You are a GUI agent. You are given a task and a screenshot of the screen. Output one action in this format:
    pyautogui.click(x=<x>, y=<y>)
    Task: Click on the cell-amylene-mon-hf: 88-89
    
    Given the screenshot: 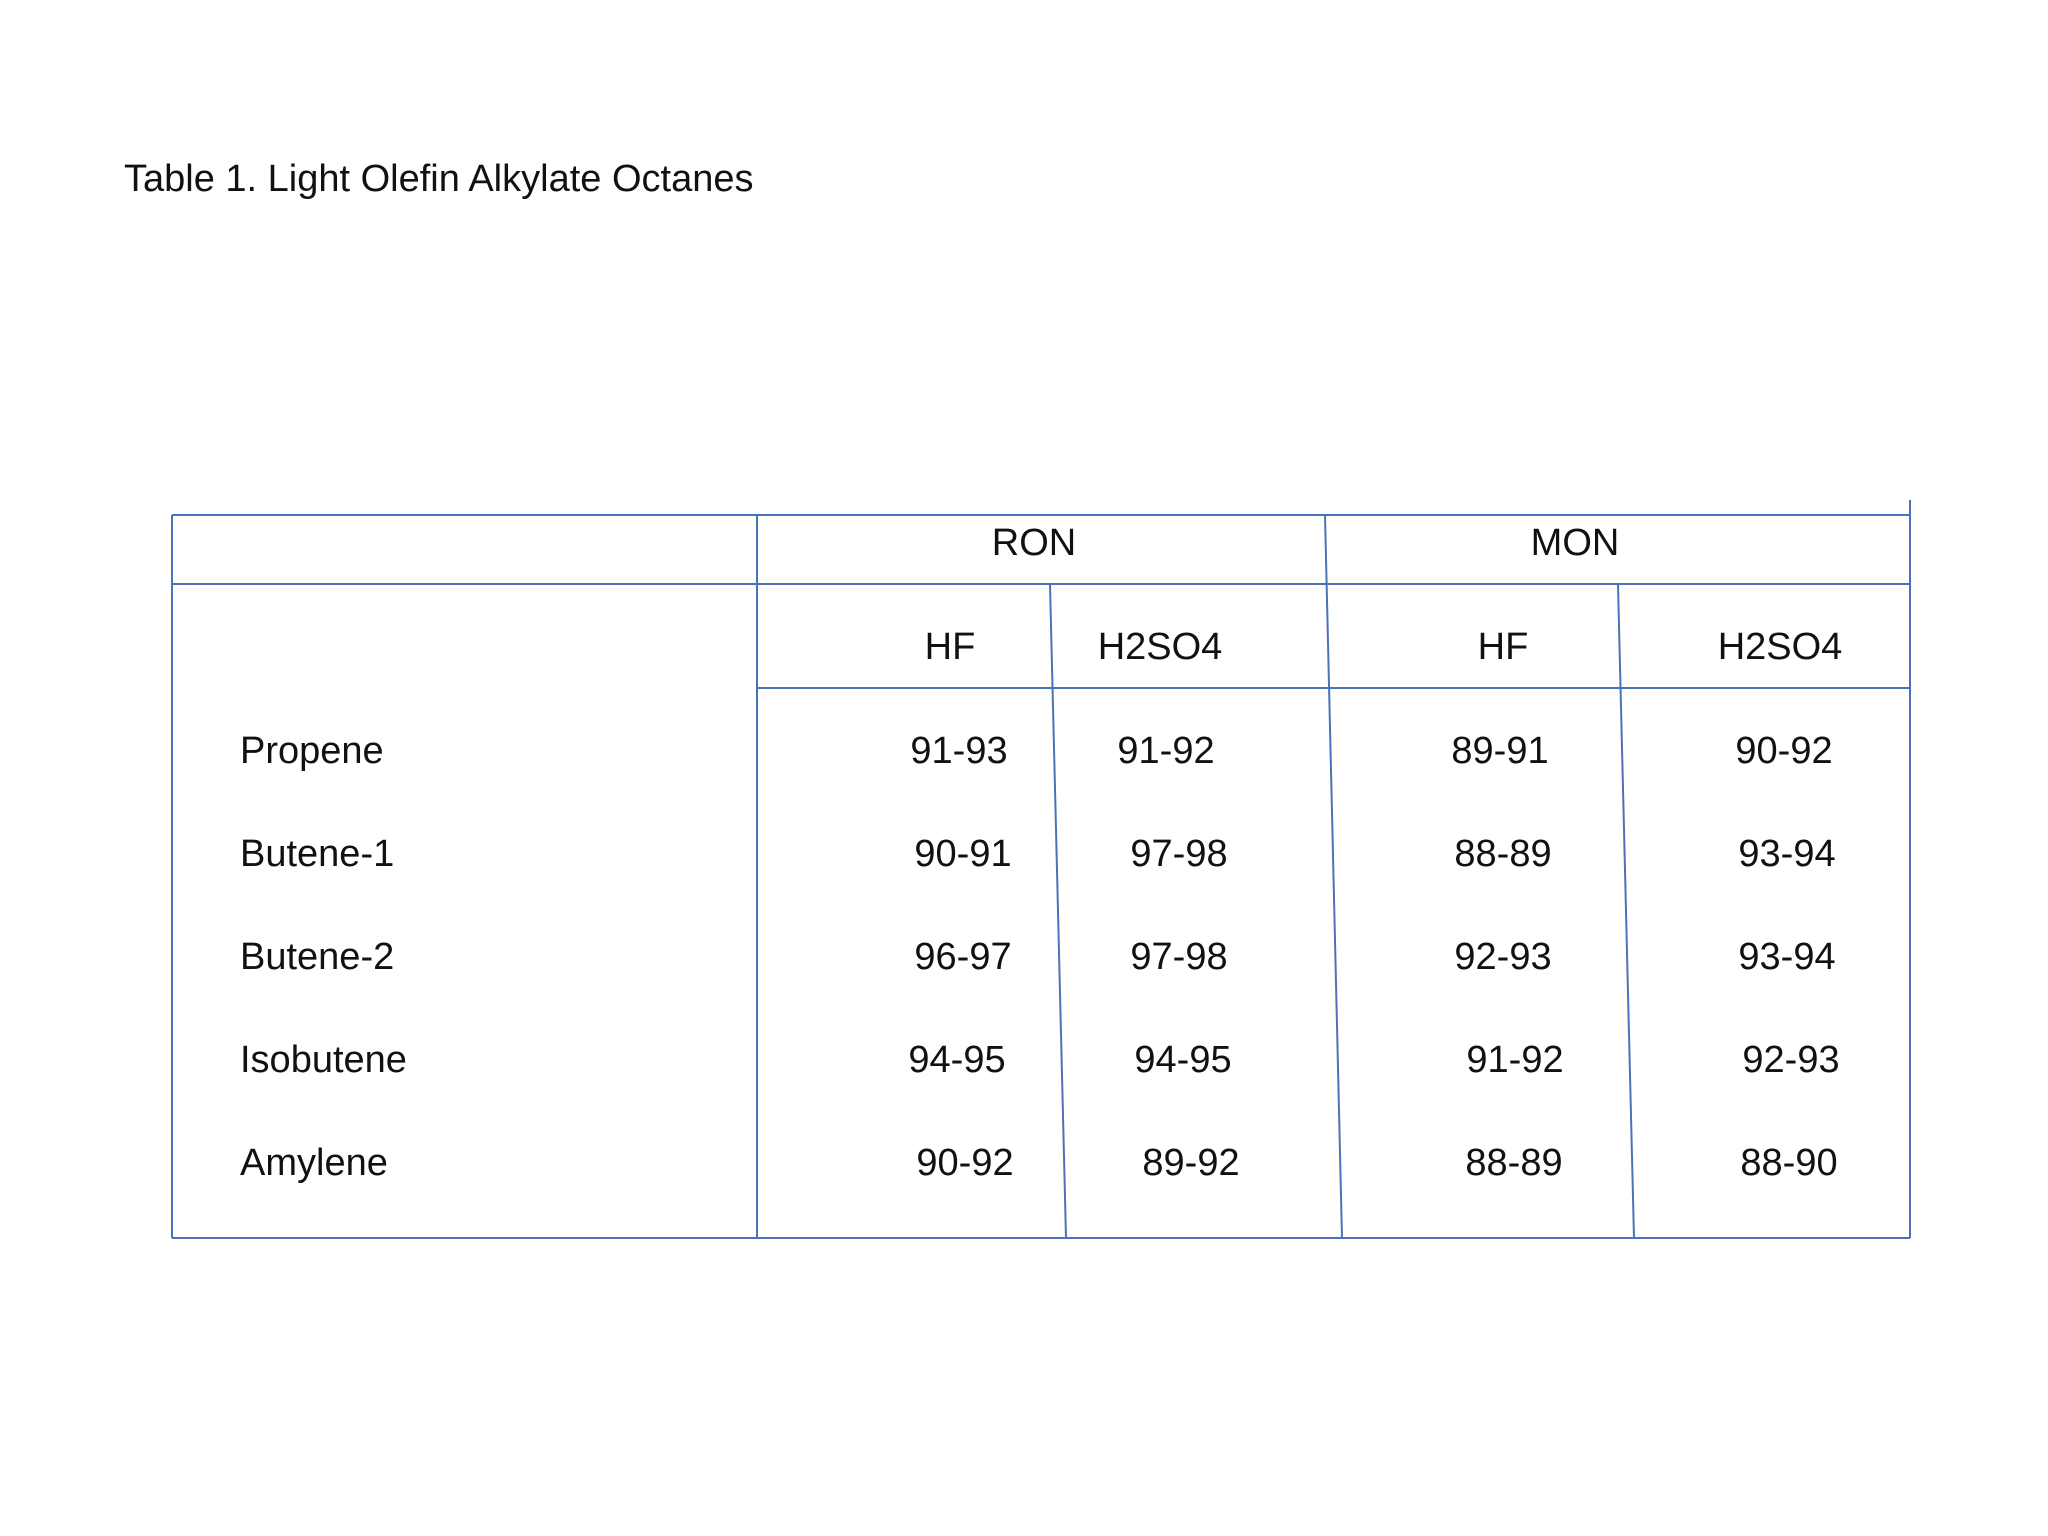 What is the action you would take?
    pyautogui.click(x=1514, y=1163)
    